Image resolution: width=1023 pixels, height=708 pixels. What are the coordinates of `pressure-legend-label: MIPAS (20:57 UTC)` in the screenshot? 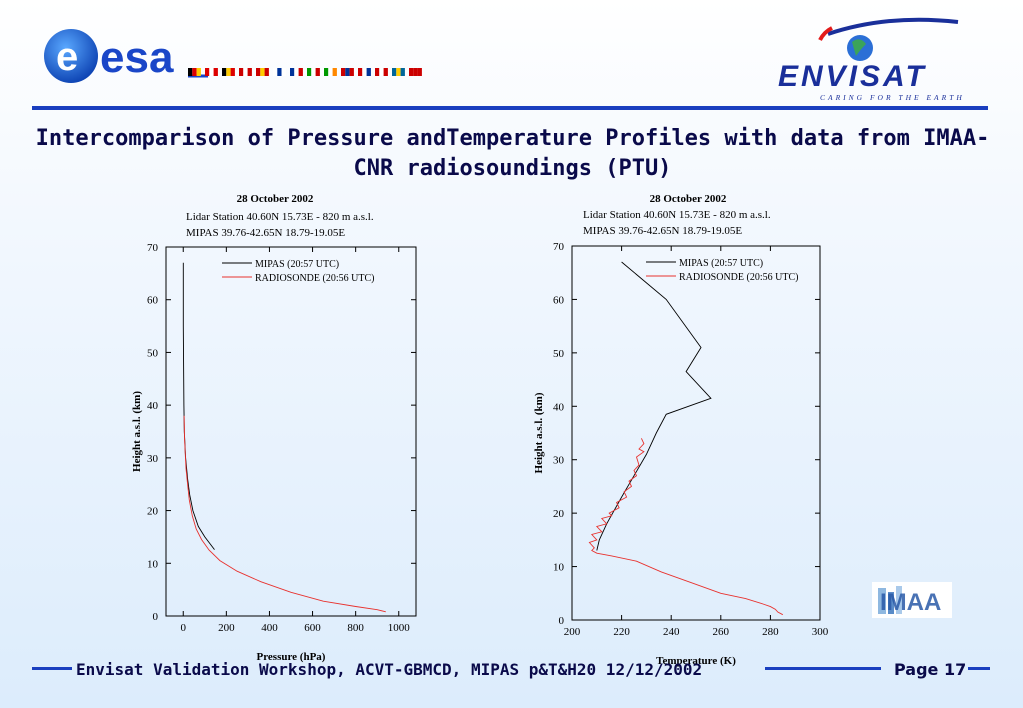 It's located at (297, 264).